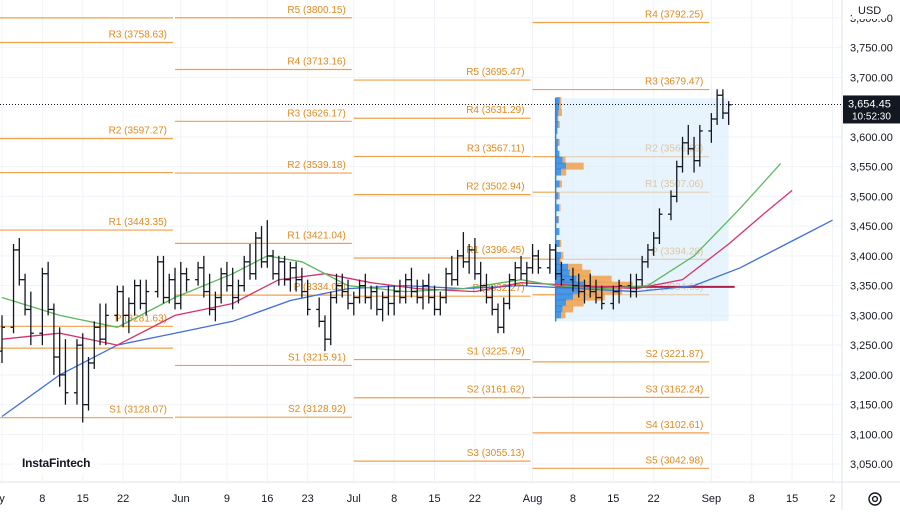 The image size is (900, 513). Describe the element at coordinates (498, 288) in the screenshot. I see `pivot-label: P (3332.27)` at that location.